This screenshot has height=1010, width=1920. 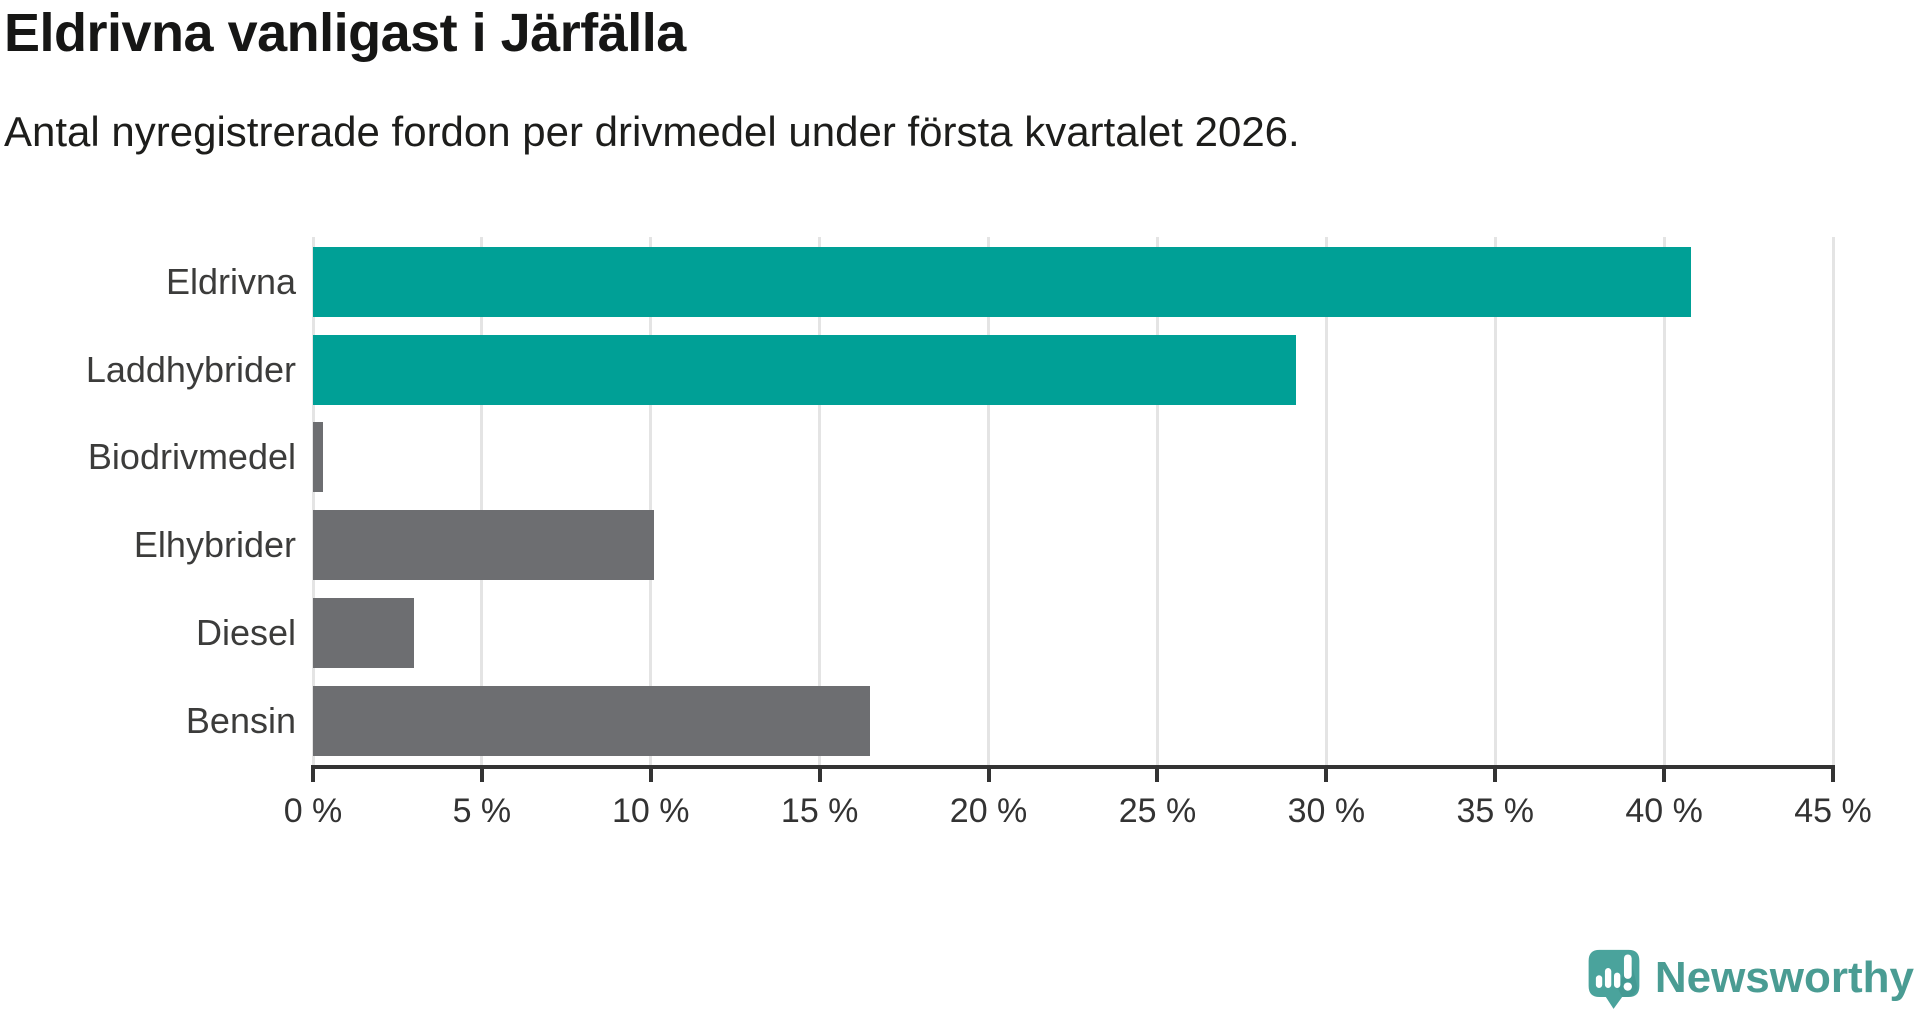 What do you see at coordinates (819, 811) in the screenshot?
I see `x-tick-label-15: 15 %` at bounding box center [819, 811].